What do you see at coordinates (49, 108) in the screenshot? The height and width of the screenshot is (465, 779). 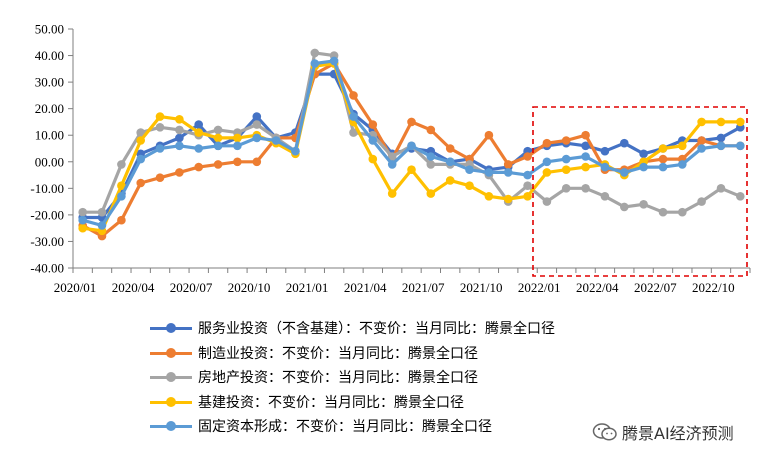 I see `y-tick-label: 20.00` at bounding box center [49, 108].